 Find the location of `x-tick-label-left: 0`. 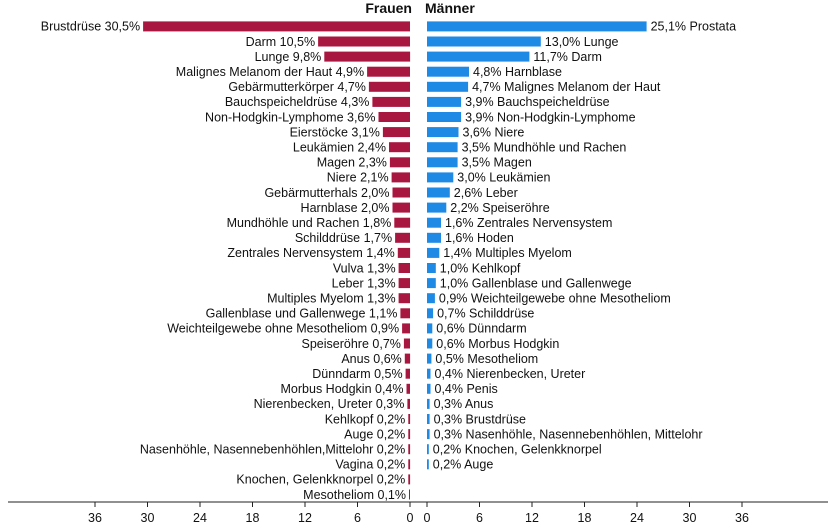

x-tick-label-left: 0 is located at coordinates (410, 518).